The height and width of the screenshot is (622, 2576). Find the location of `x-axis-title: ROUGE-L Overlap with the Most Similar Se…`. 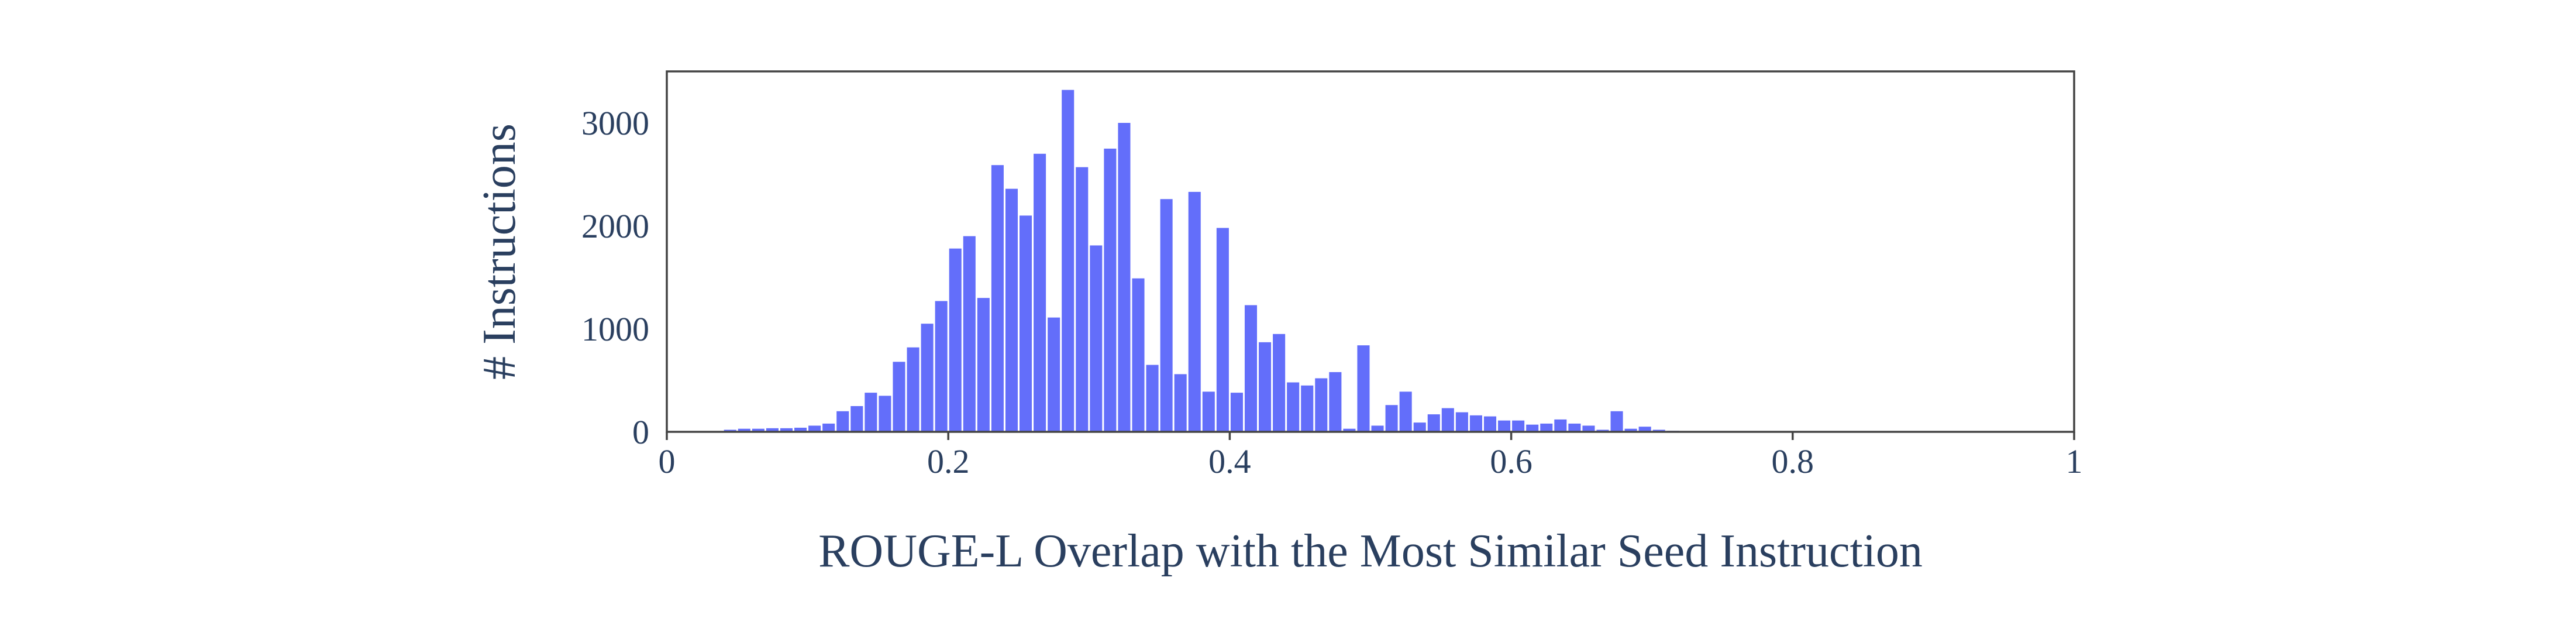

x-axis-title: ROUGE-L Overlap with the Most Similar Se… is located at coordinates (1370, 551).